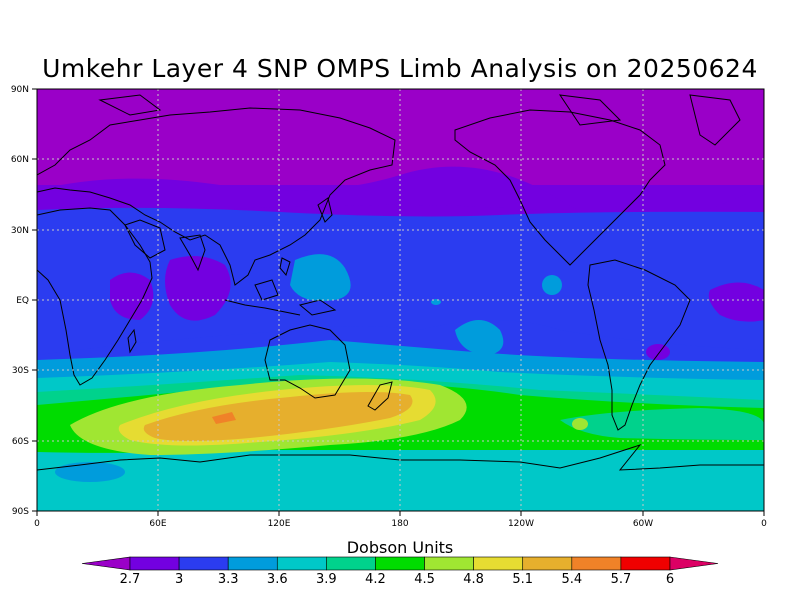  I want to click on lat-label-60n: 60N, so click(20, 160).